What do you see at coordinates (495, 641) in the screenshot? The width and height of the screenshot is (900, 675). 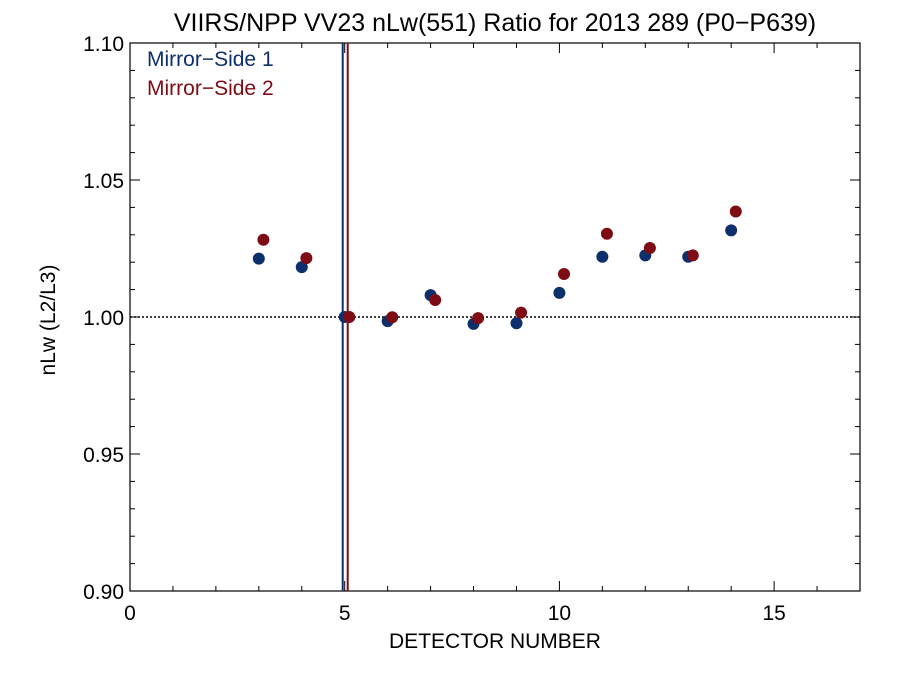 I see `x-axis-label: DETECTOR NUMBER` at bounding box center [495, 641].